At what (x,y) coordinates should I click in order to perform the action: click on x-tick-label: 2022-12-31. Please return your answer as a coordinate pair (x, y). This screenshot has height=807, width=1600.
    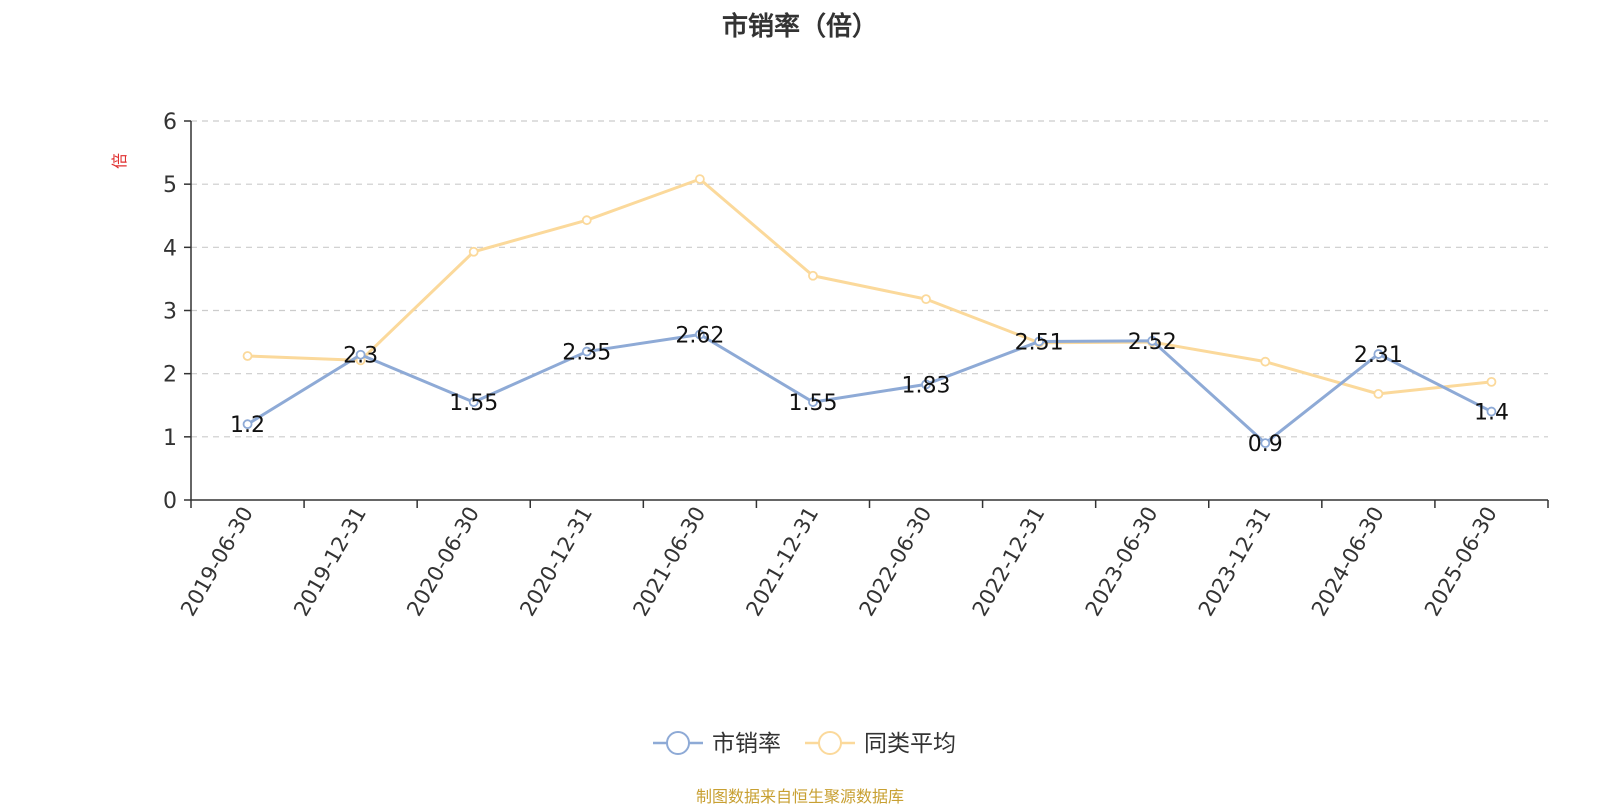
    Looking at the image, I should click on (1009, 562).